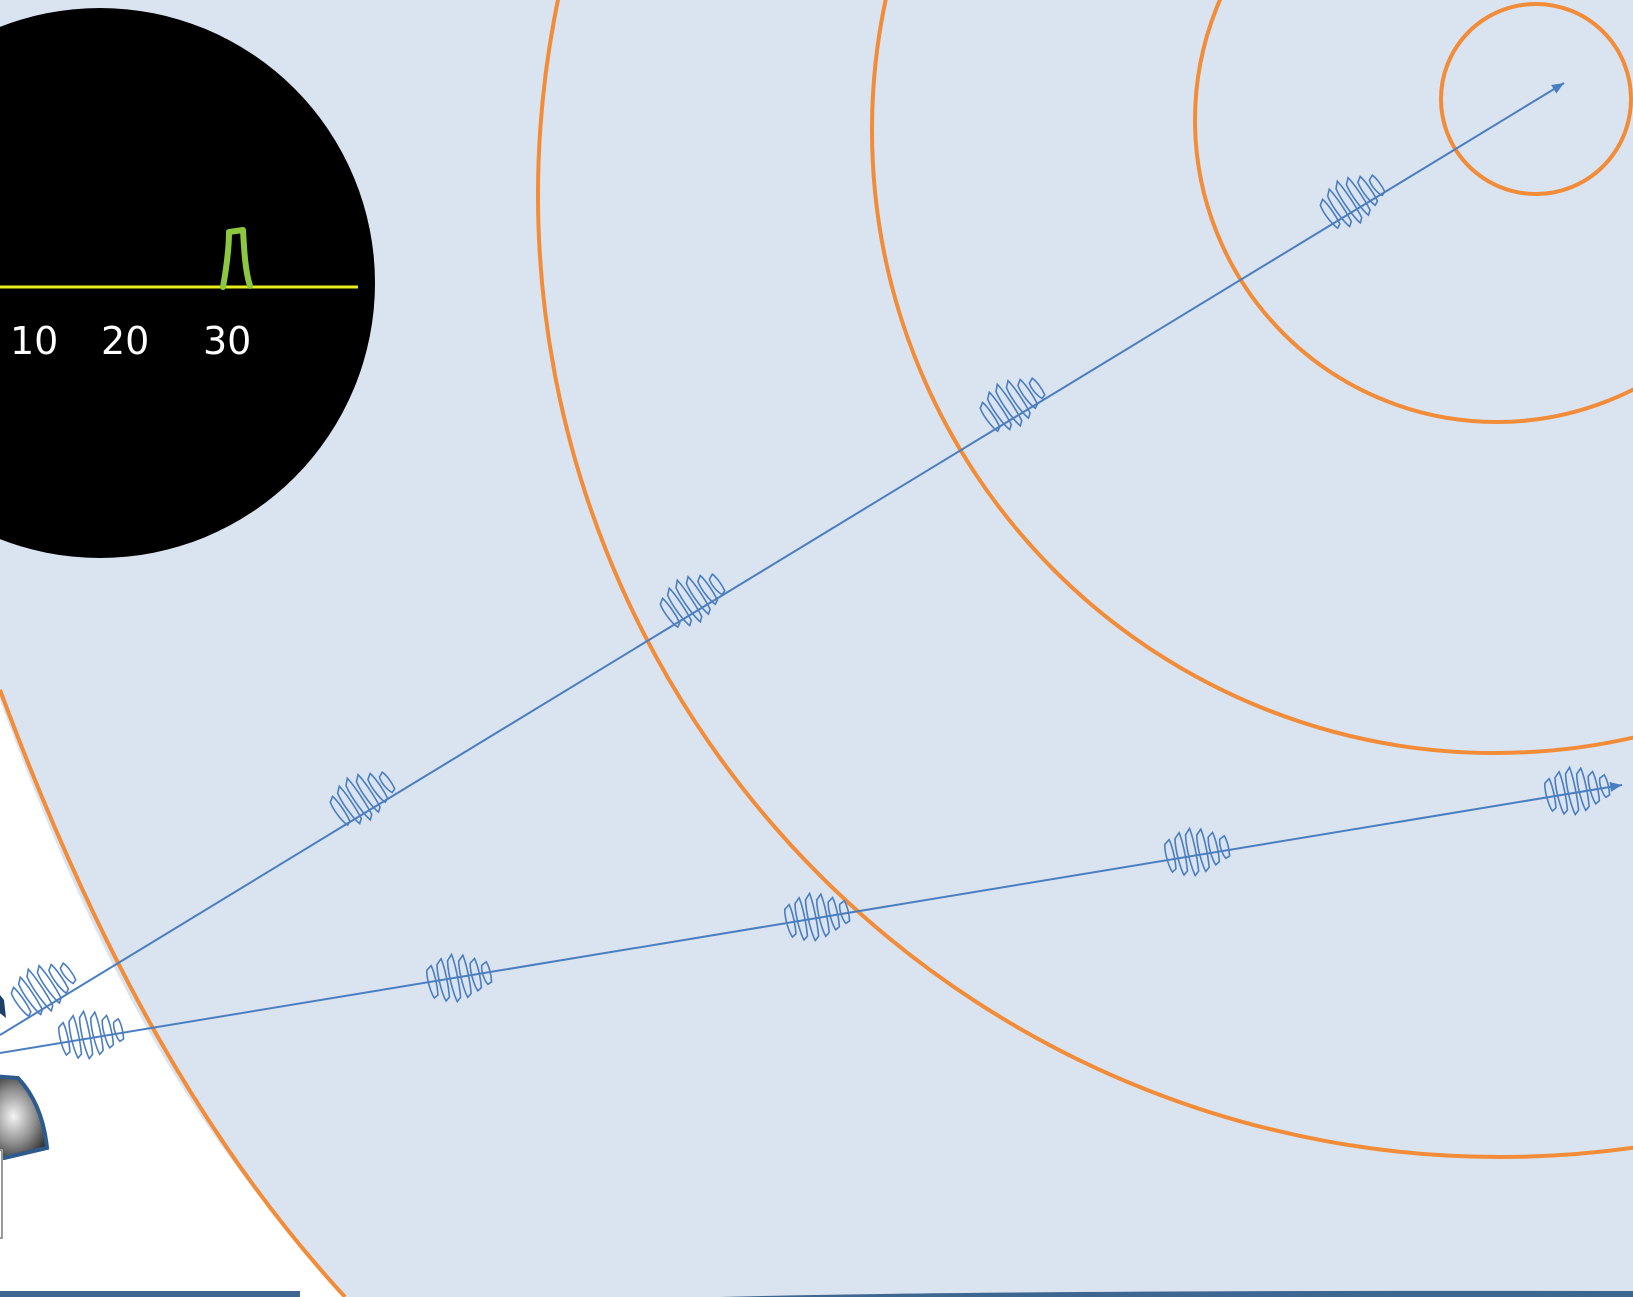 The image size is (1633, 1297). What do you see at coordinates (150, 1294) in the screenshot?
I see `bottom-band-left` at bounding box center [150, 1294].